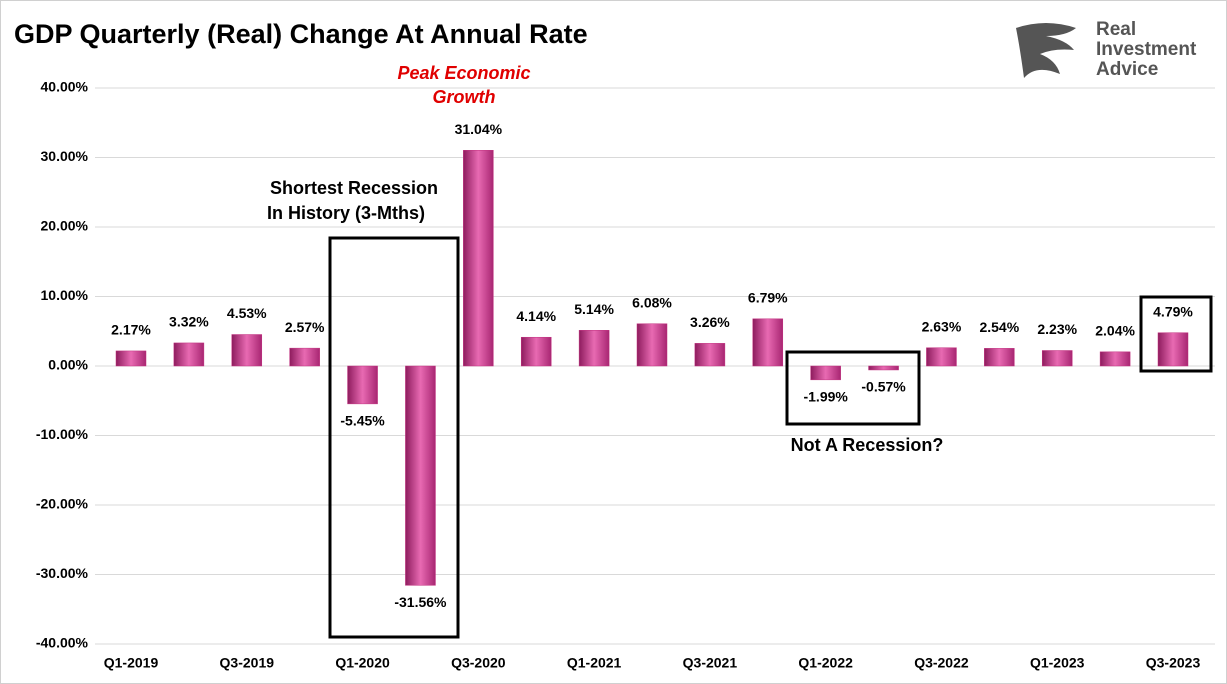 The width and height of the screenshot is (1227, 684). I want to click on y-tick-label: -40.00%, so click(62, 643).